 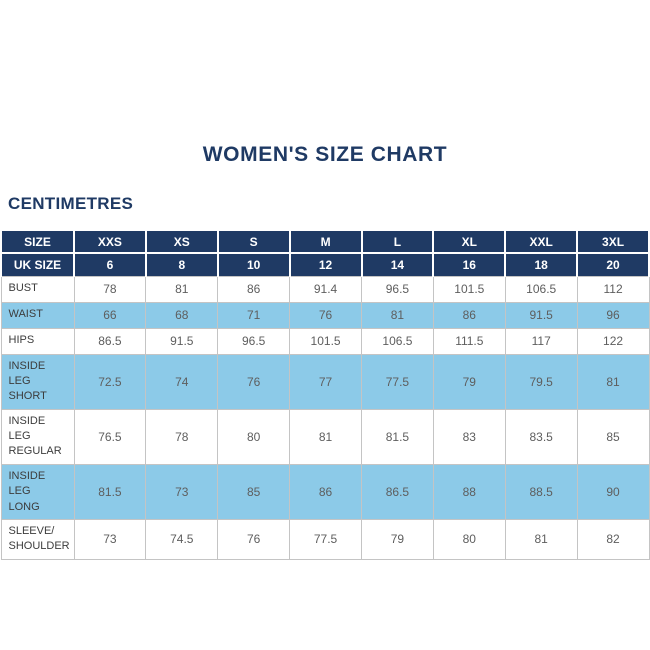 I want to click on column-header-cell: 16, so click(x=469, y=264).